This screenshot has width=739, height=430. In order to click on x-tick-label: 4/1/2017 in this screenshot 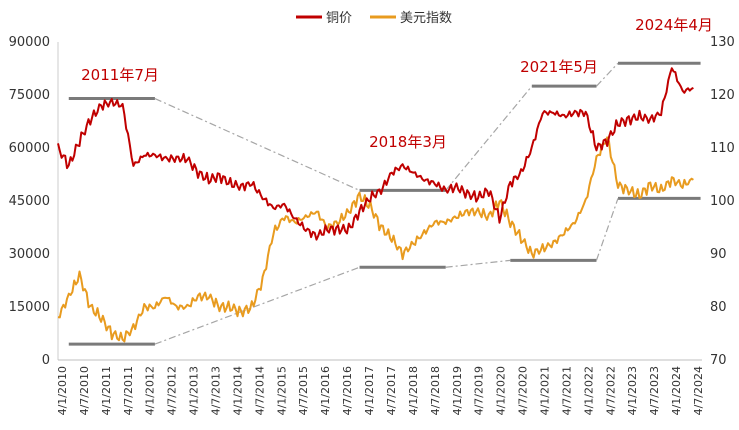, I will do `click(369, 390)`.